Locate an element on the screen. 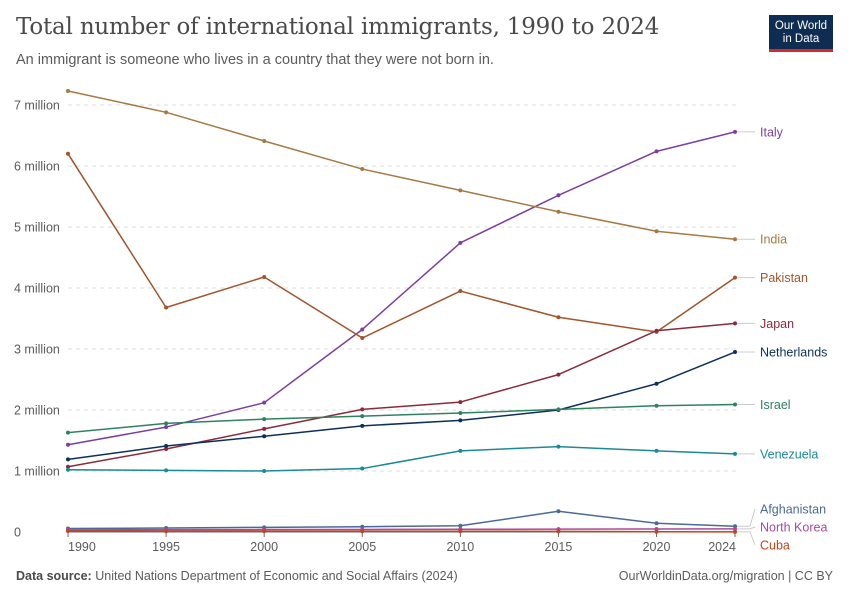 This screenshot has width=850, height=600. y-tick-label: 2 million is located at coordinates (37, 411).